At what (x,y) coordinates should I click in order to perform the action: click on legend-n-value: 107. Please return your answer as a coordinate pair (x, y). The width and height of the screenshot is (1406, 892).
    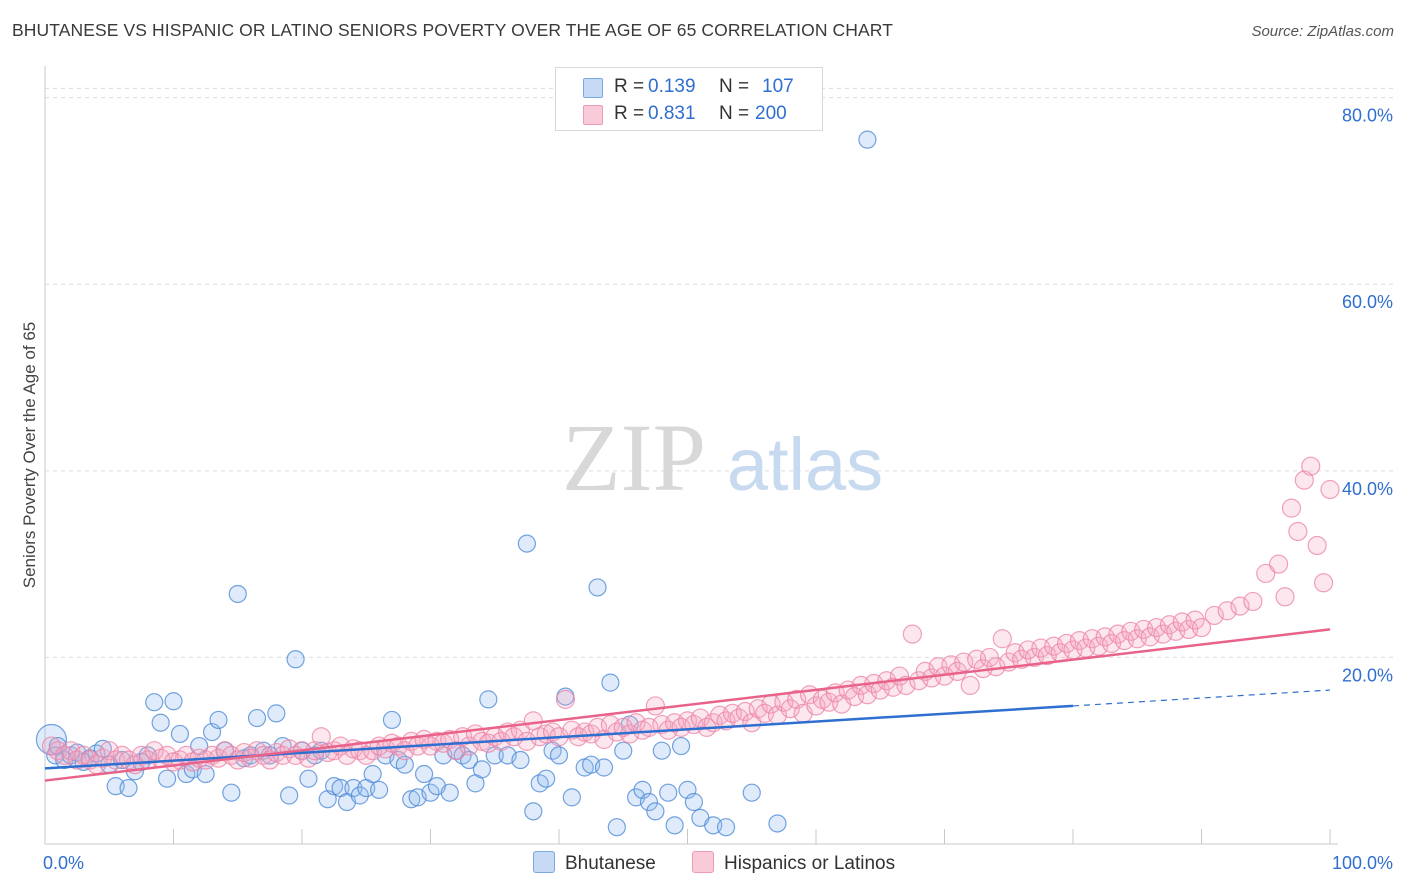
    Looking at the image, I should click on (778, 86).